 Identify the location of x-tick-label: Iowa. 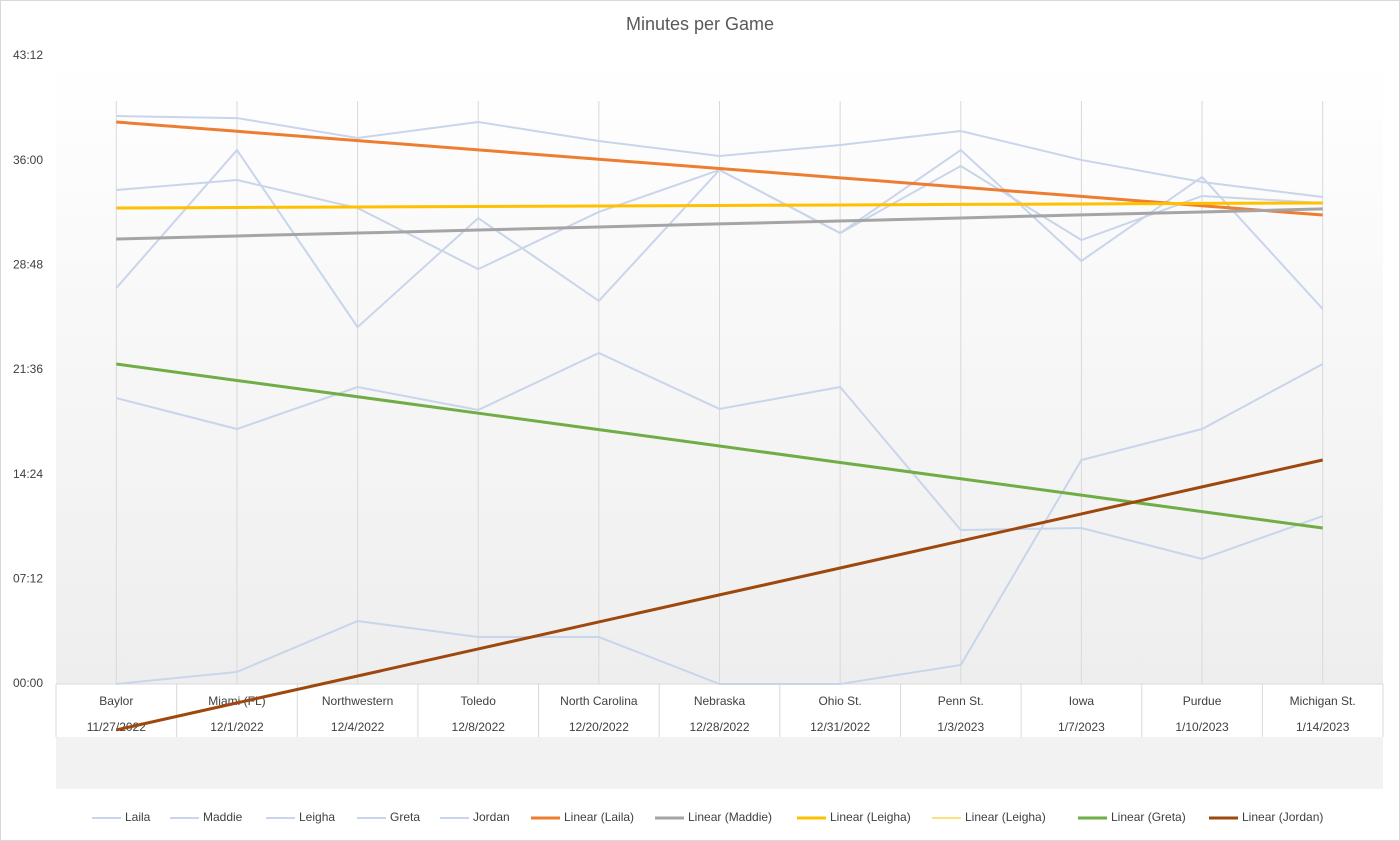
(1082, 701).